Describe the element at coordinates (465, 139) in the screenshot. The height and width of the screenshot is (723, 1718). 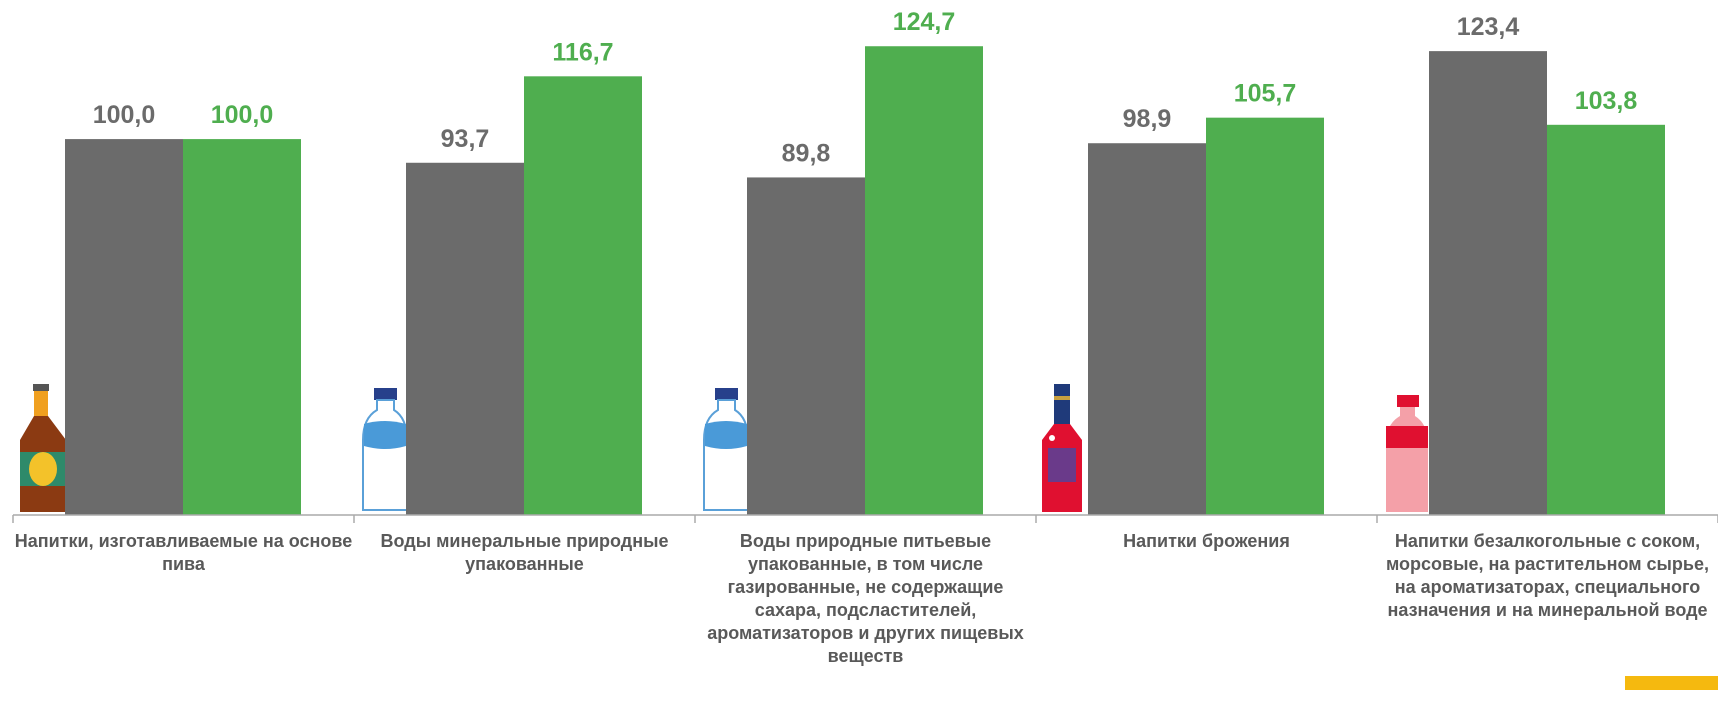
I see `value-label: 93,7` at that location.